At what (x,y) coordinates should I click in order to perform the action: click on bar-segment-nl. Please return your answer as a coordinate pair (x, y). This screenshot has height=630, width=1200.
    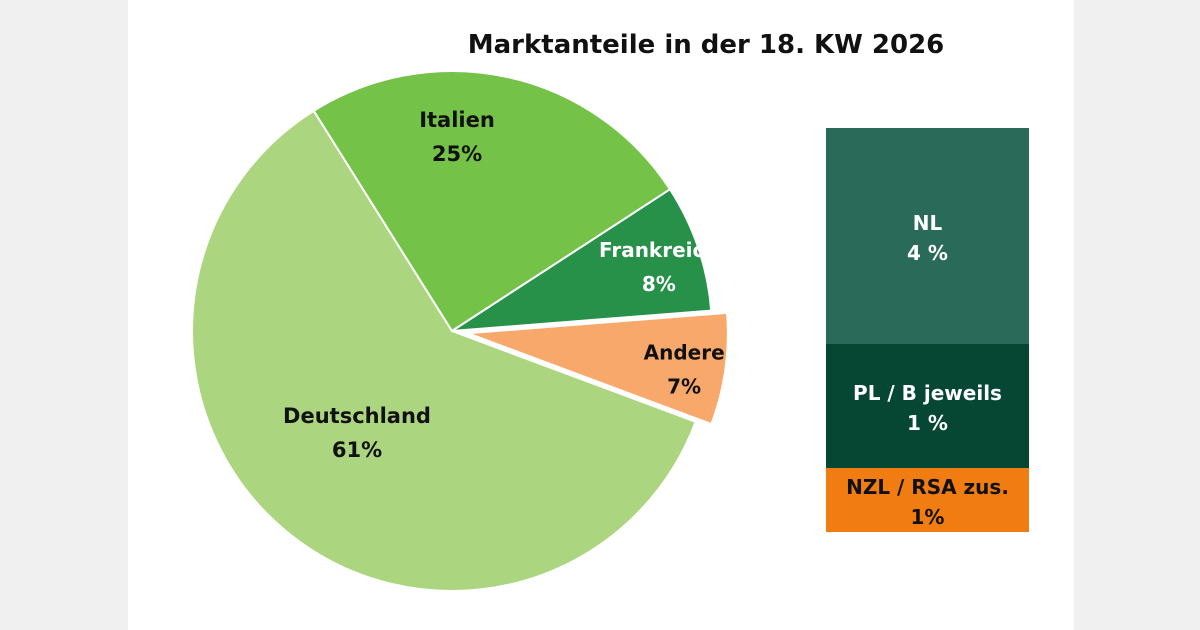
    Looking at the image, I should click on (927, 236).